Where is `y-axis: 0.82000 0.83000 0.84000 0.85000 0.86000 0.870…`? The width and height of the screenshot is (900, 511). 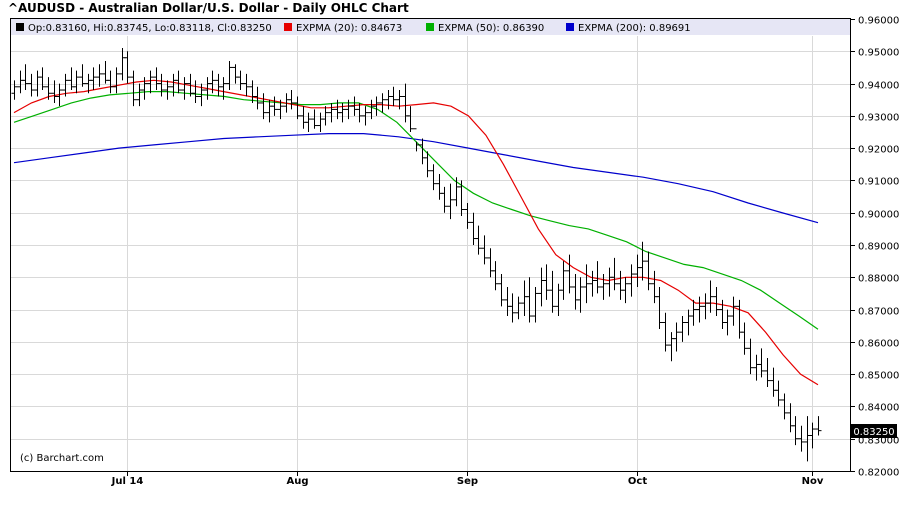
y-axis: 0.82000 0.83000 0.84000 0.85000 0.86000 0.870… is located at coordinates (874, 247).